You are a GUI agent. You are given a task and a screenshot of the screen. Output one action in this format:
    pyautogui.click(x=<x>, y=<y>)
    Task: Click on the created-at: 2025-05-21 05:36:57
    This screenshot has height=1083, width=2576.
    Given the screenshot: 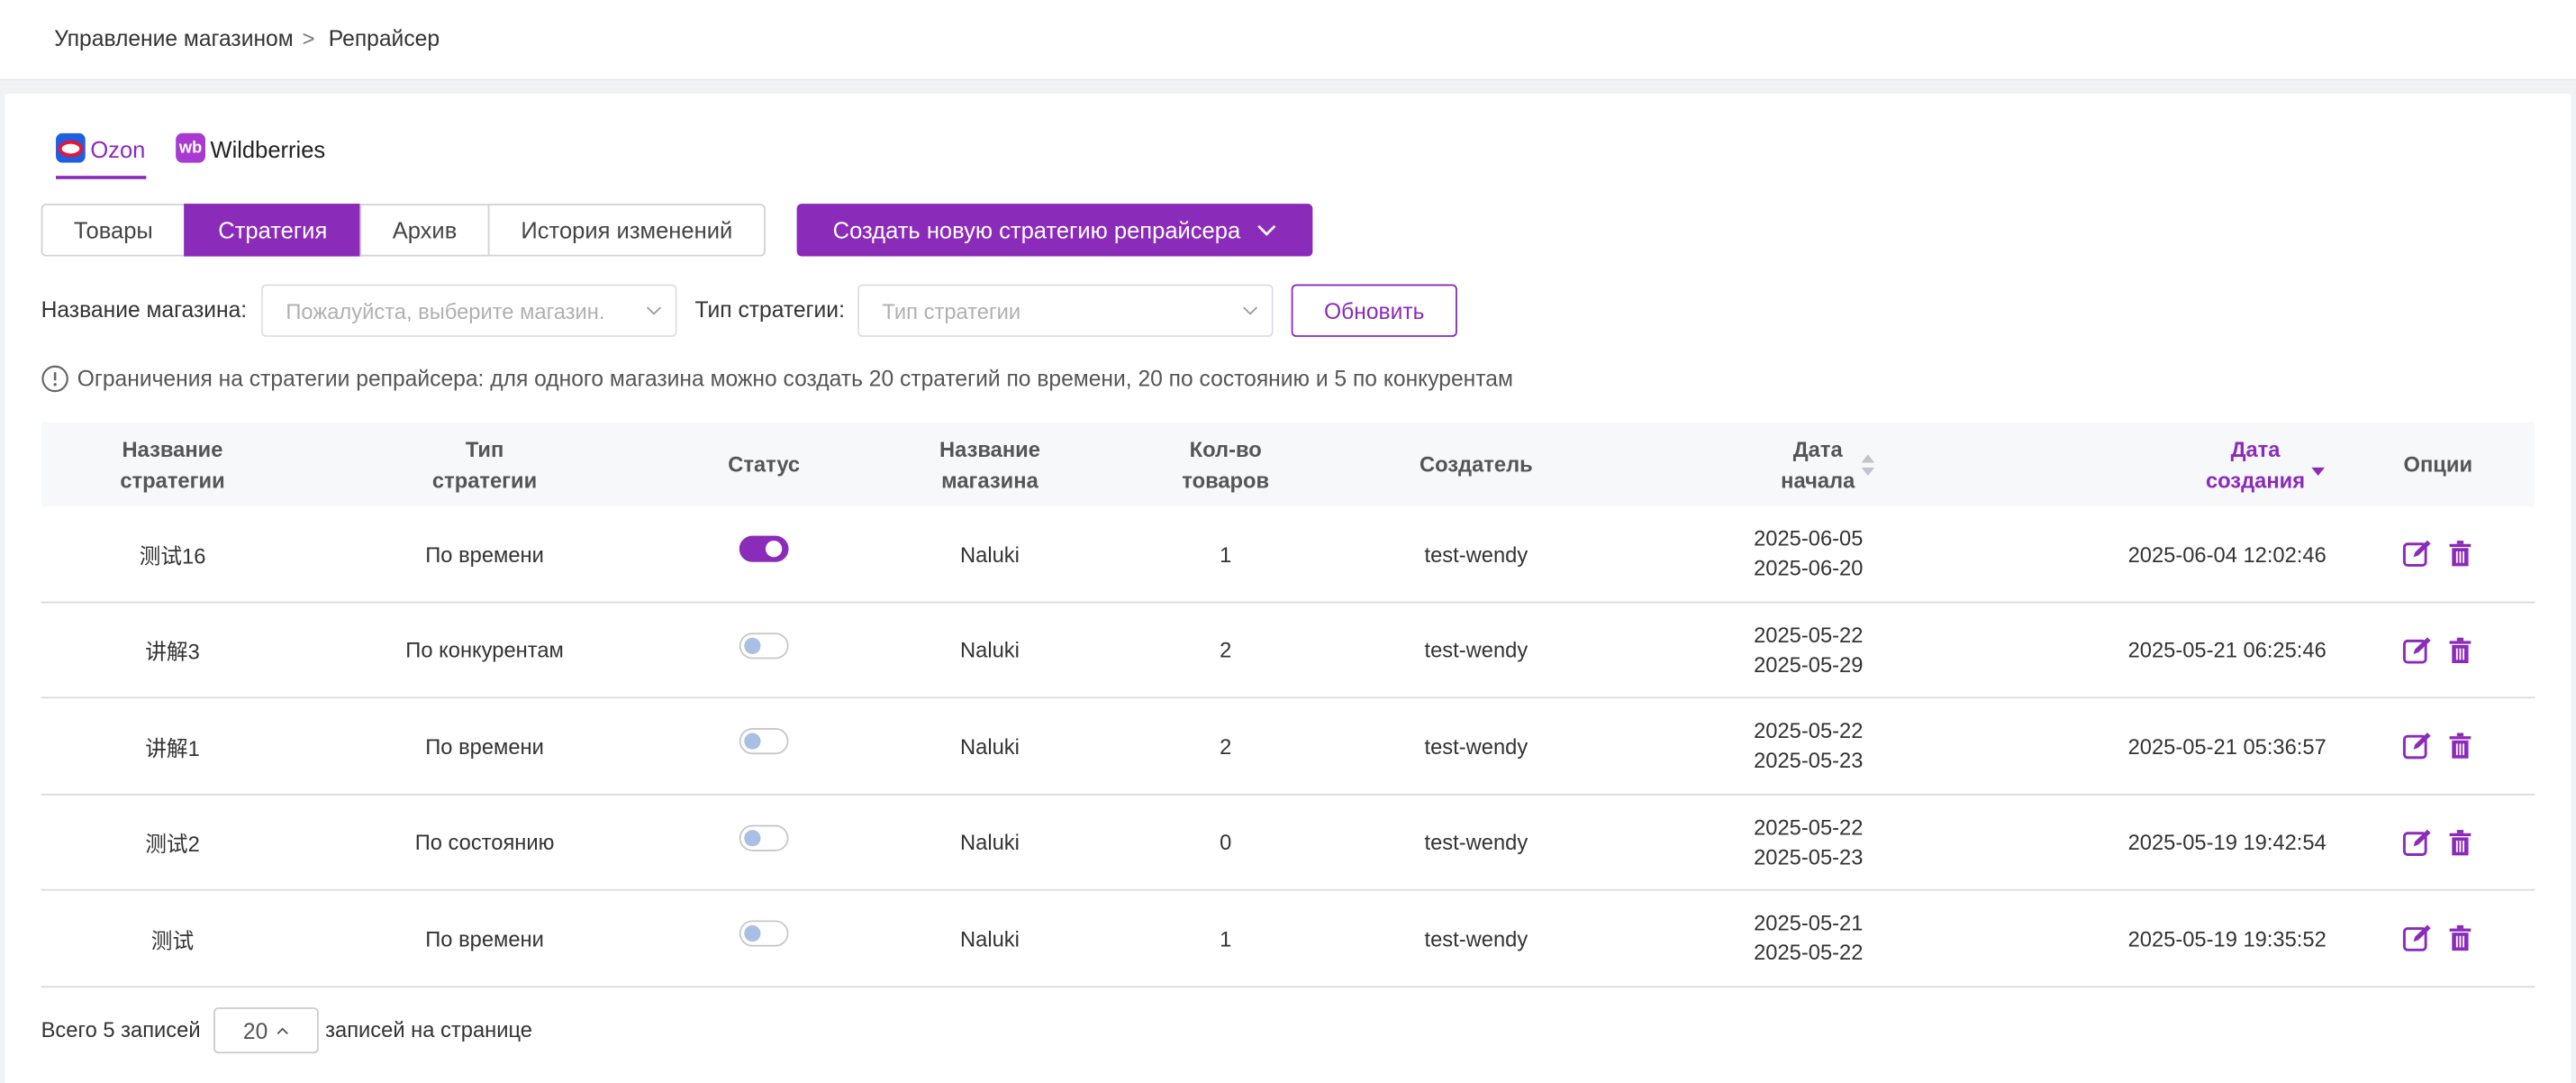 What is the action you would take?
    pyautogui.click(x=2227, y=746)
    